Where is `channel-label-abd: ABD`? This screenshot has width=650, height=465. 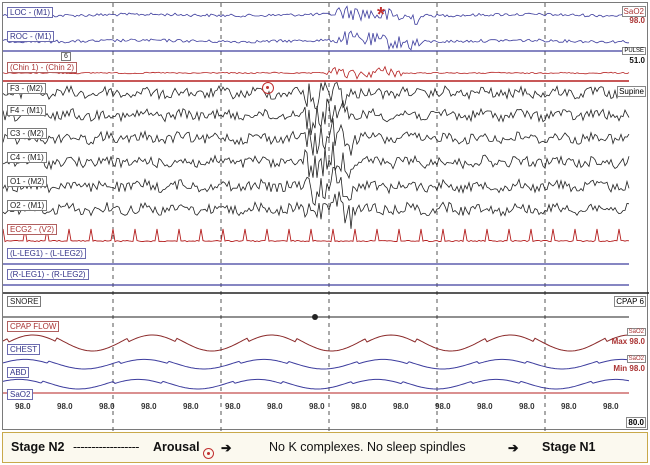
channel-label-abd: ABD is located at coordinates (18, 372).